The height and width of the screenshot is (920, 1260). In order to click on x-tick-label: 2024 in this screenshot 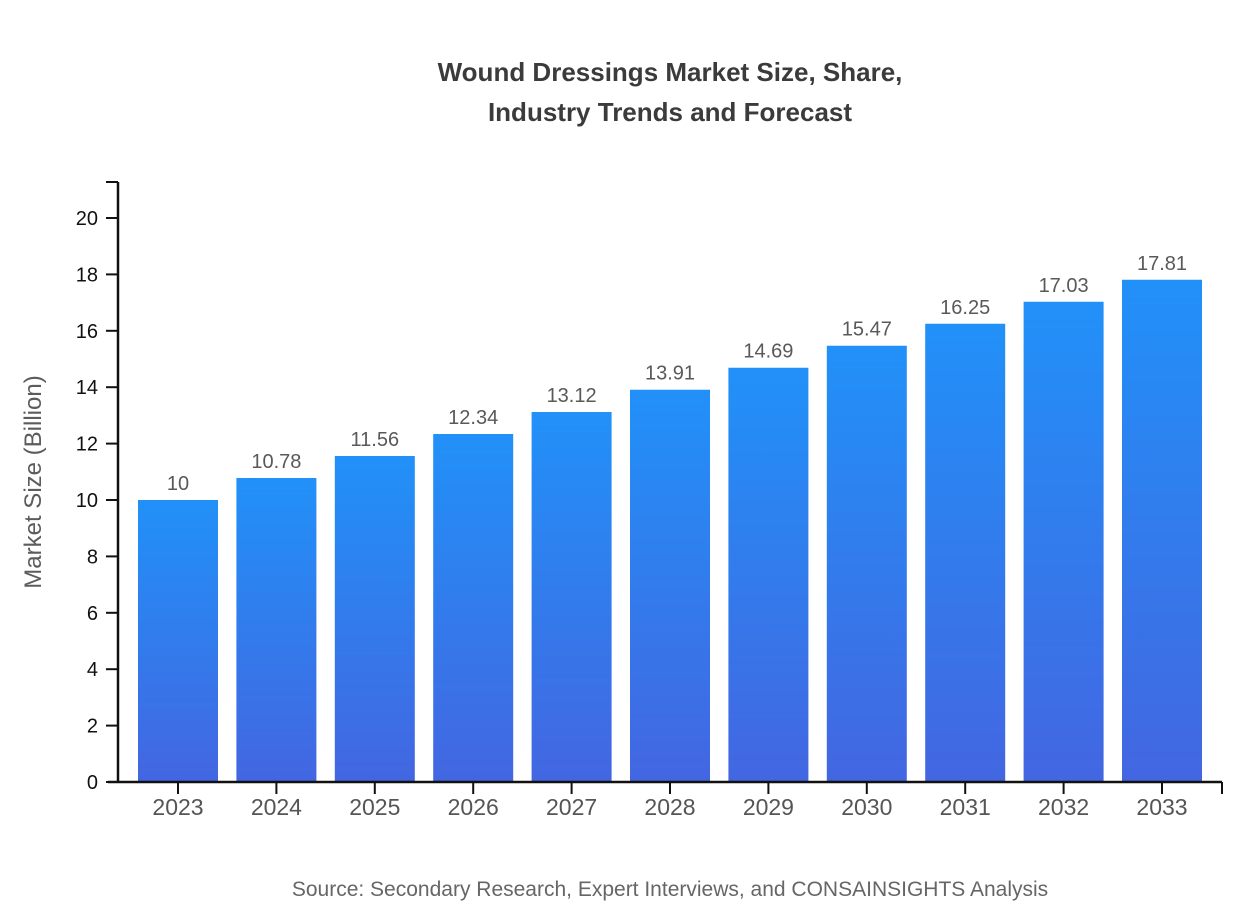, I will do `click(276, 807)`.